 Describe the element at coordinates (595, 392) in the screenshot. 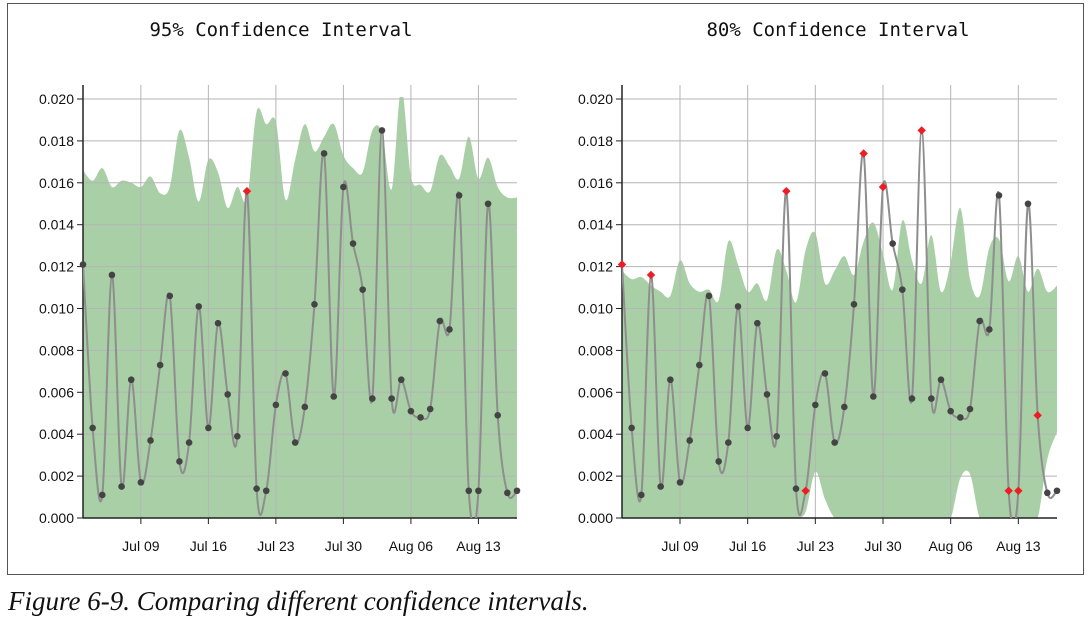

I see `y-tick-label: 0.006` at that location.